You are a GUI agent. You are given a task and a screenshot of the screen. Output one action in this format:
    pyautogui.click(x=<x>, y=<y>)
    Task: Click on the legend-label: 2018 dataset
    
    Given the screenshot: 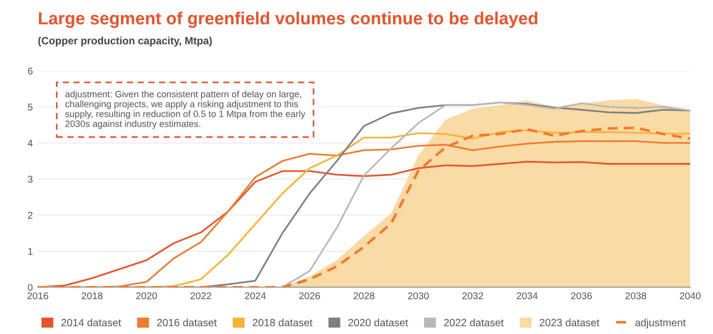 What is the action you would take?
    pyautogui.click(x=282, y=322)
    